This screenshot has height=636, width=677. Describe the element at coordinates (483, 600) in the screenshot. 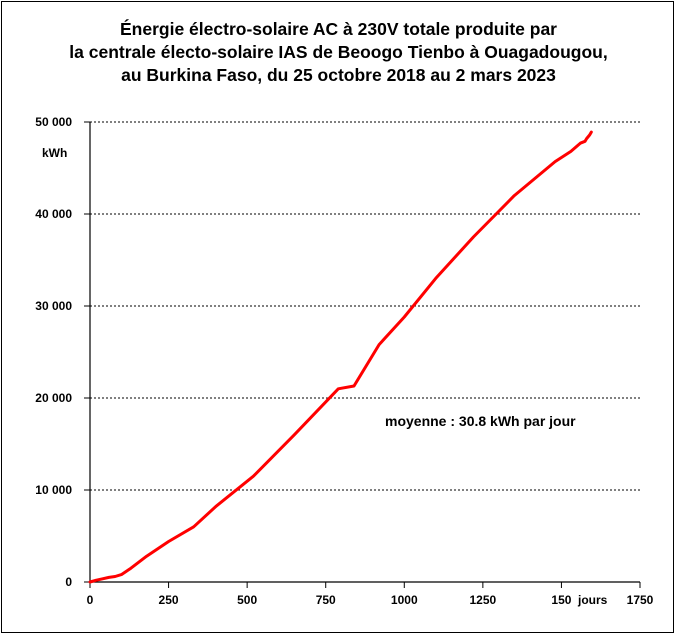

I see `x-tick-label: 1250` at that location.